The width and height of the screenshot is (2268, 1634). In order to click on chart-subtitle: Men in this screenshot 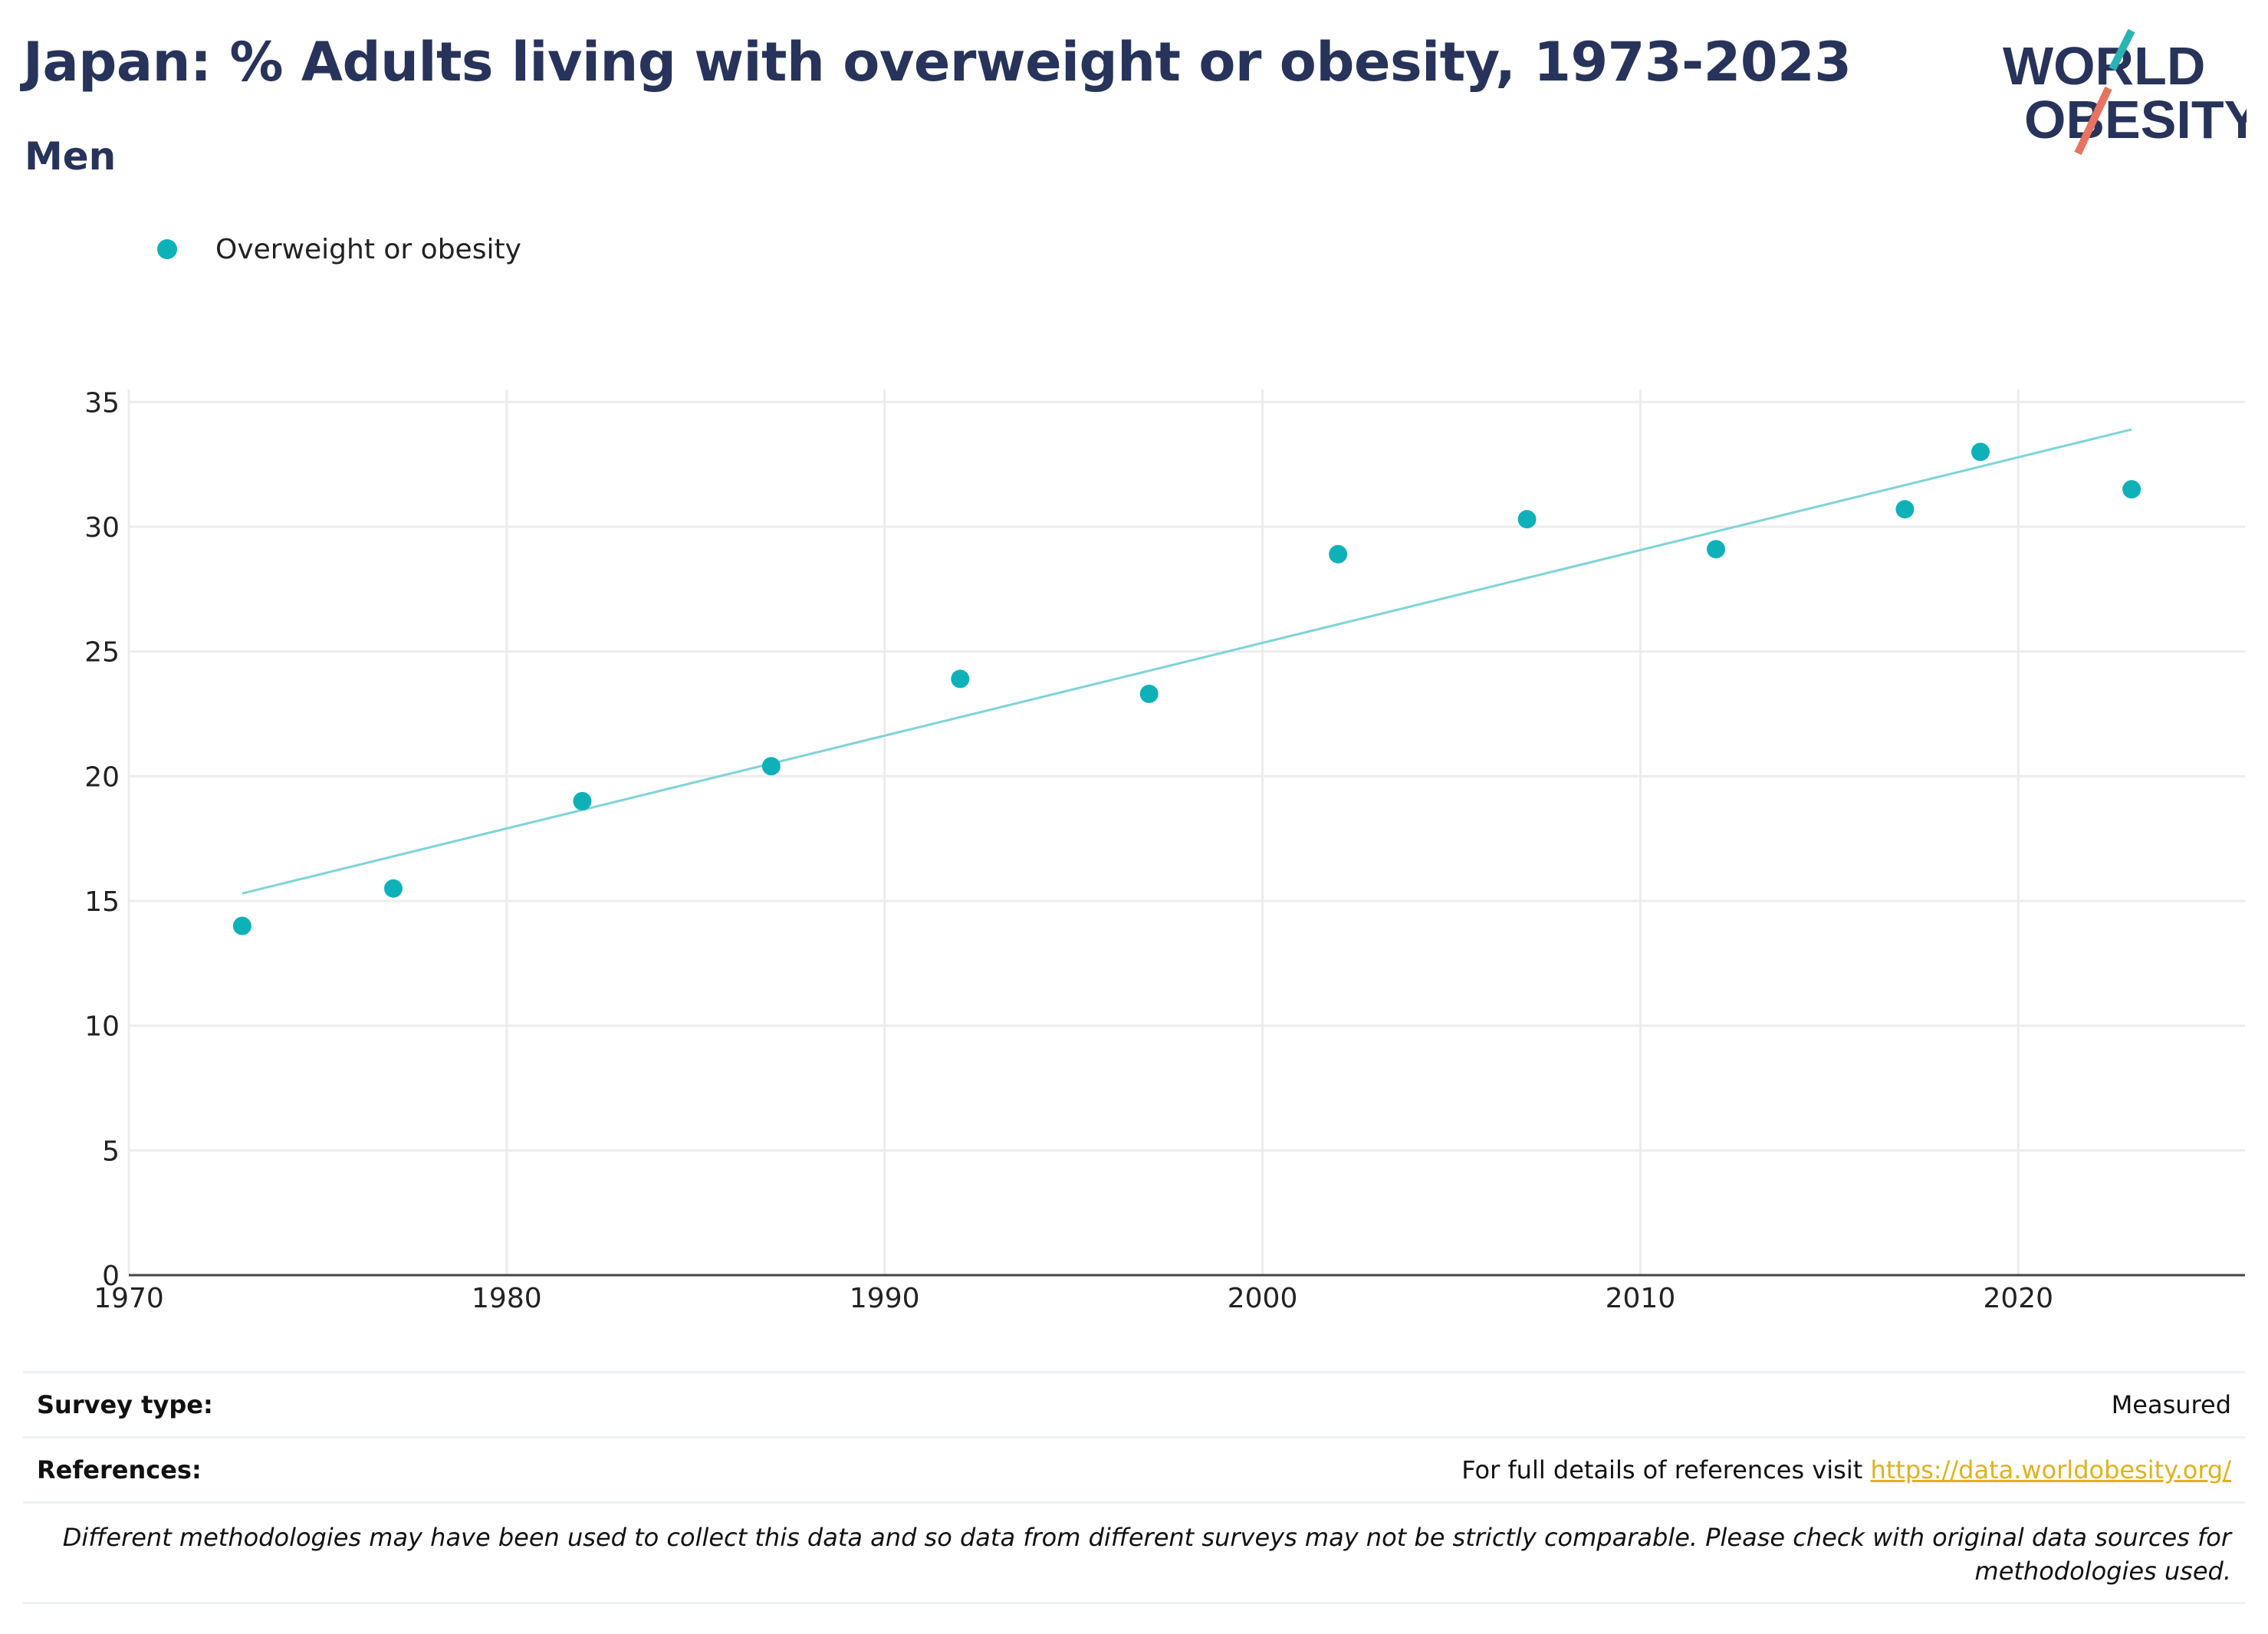, I will do `click(71, 156)`.